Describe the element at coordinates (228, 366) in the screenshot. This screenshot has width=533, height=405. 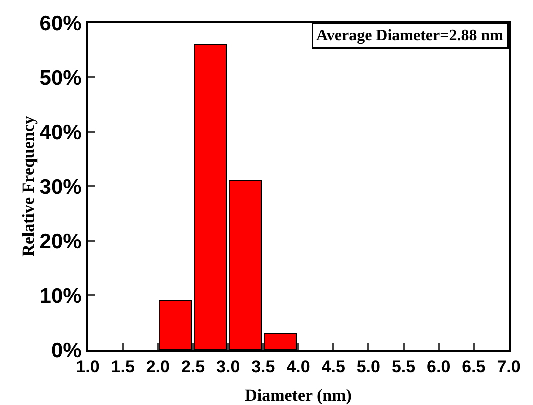
I see `x-tick-label: 3.0` at that location.